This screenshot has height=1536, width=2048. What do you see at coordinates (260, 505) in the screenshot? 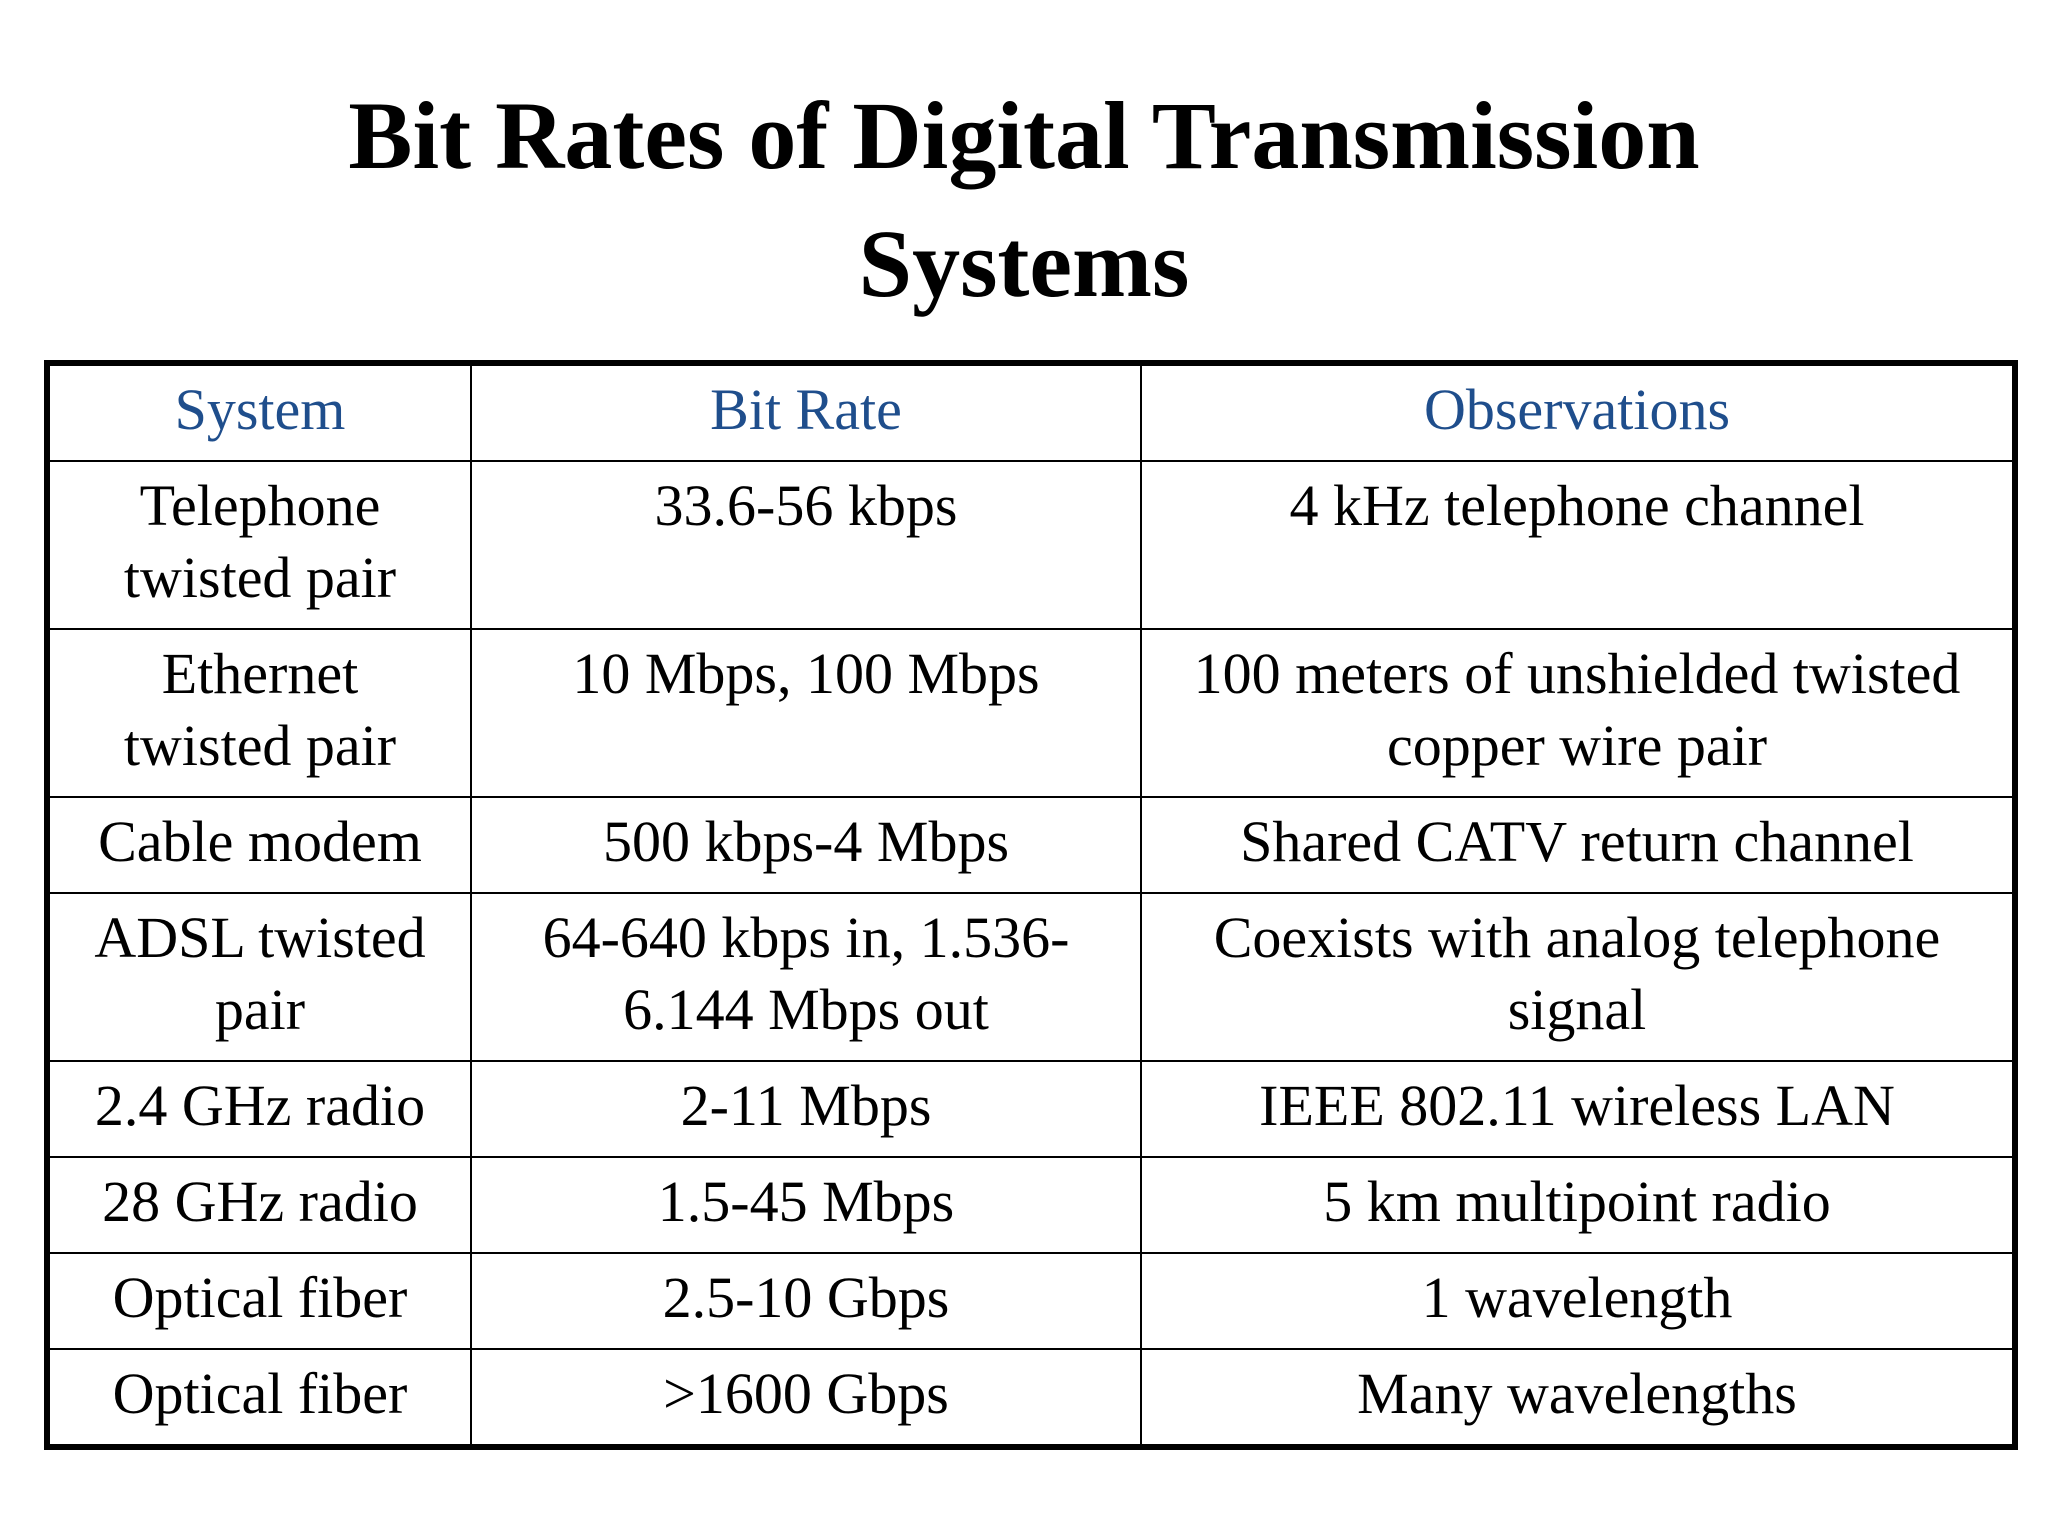
I see `cell-text: Telephone` at bounding box center [260, 505].